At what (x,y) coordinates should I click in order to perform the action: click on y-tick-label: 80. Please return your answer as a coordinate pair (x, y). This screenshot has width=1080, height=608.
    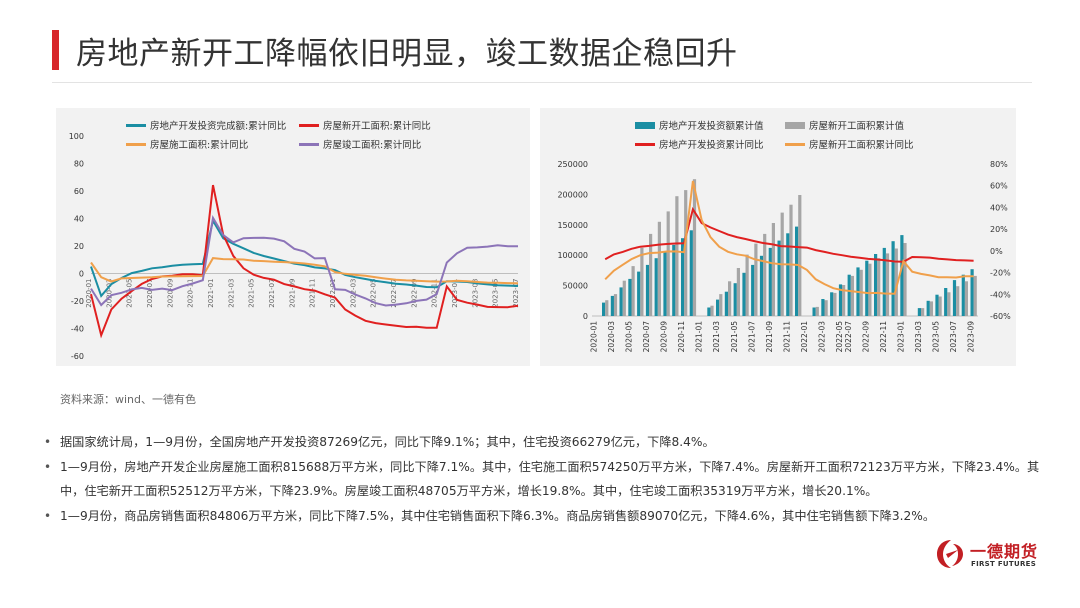
    Looking at the image, I should click on (79, 164).